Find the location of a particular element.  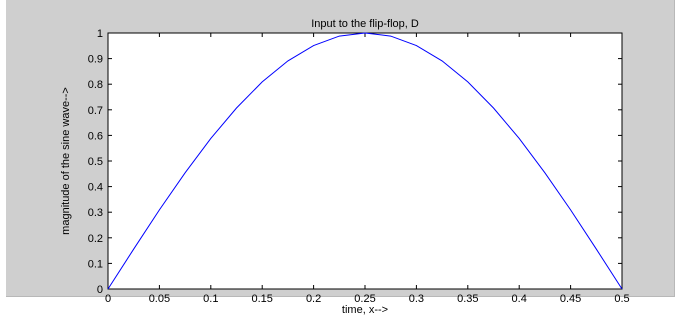

y-tick-label: 1 is located at coordinates (100, 34).